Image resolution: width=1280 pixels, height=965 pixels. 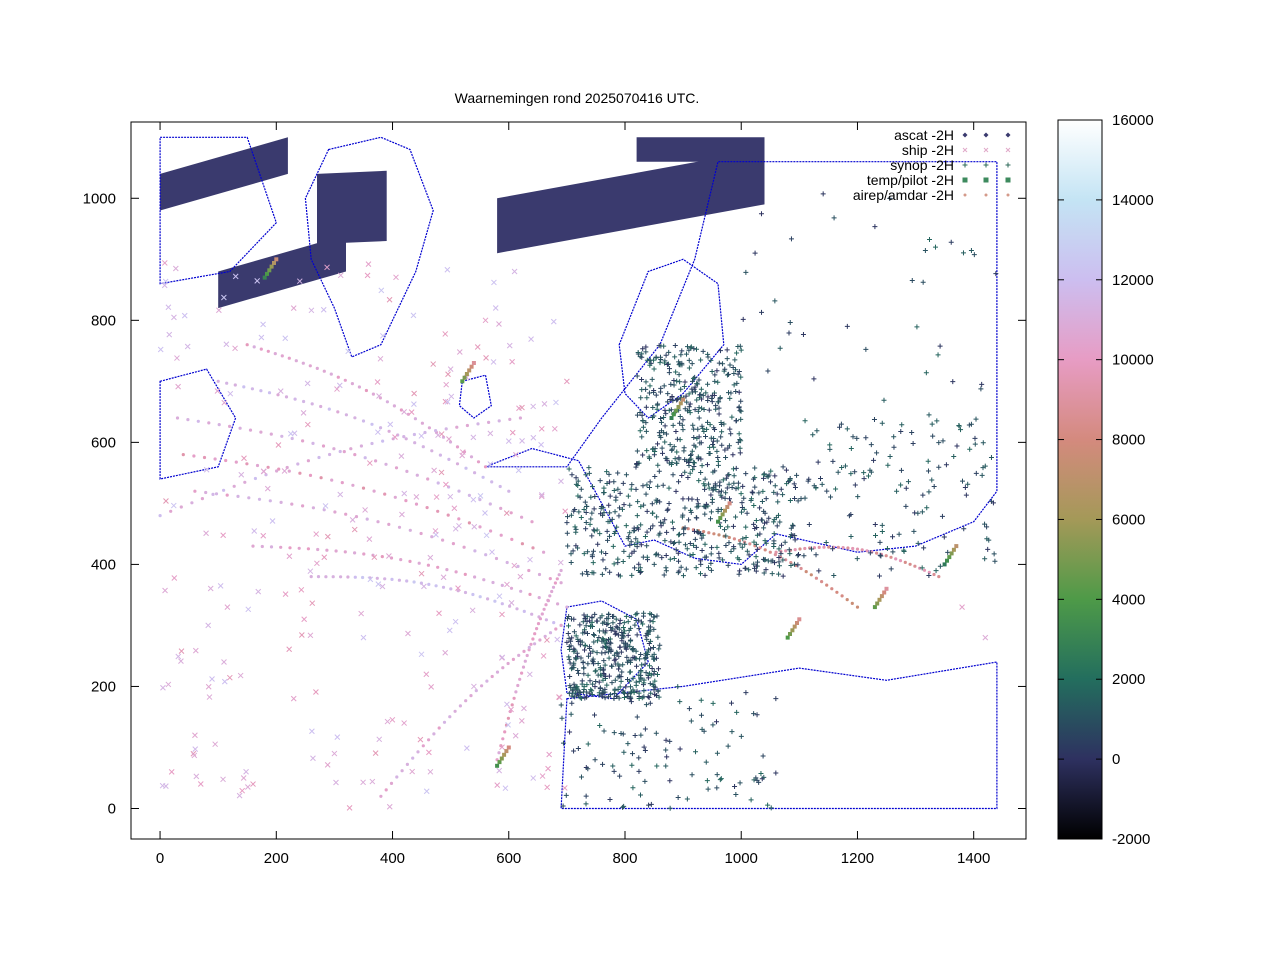 I want to click on y-tick-label: 400, so click(x=103, y=564).